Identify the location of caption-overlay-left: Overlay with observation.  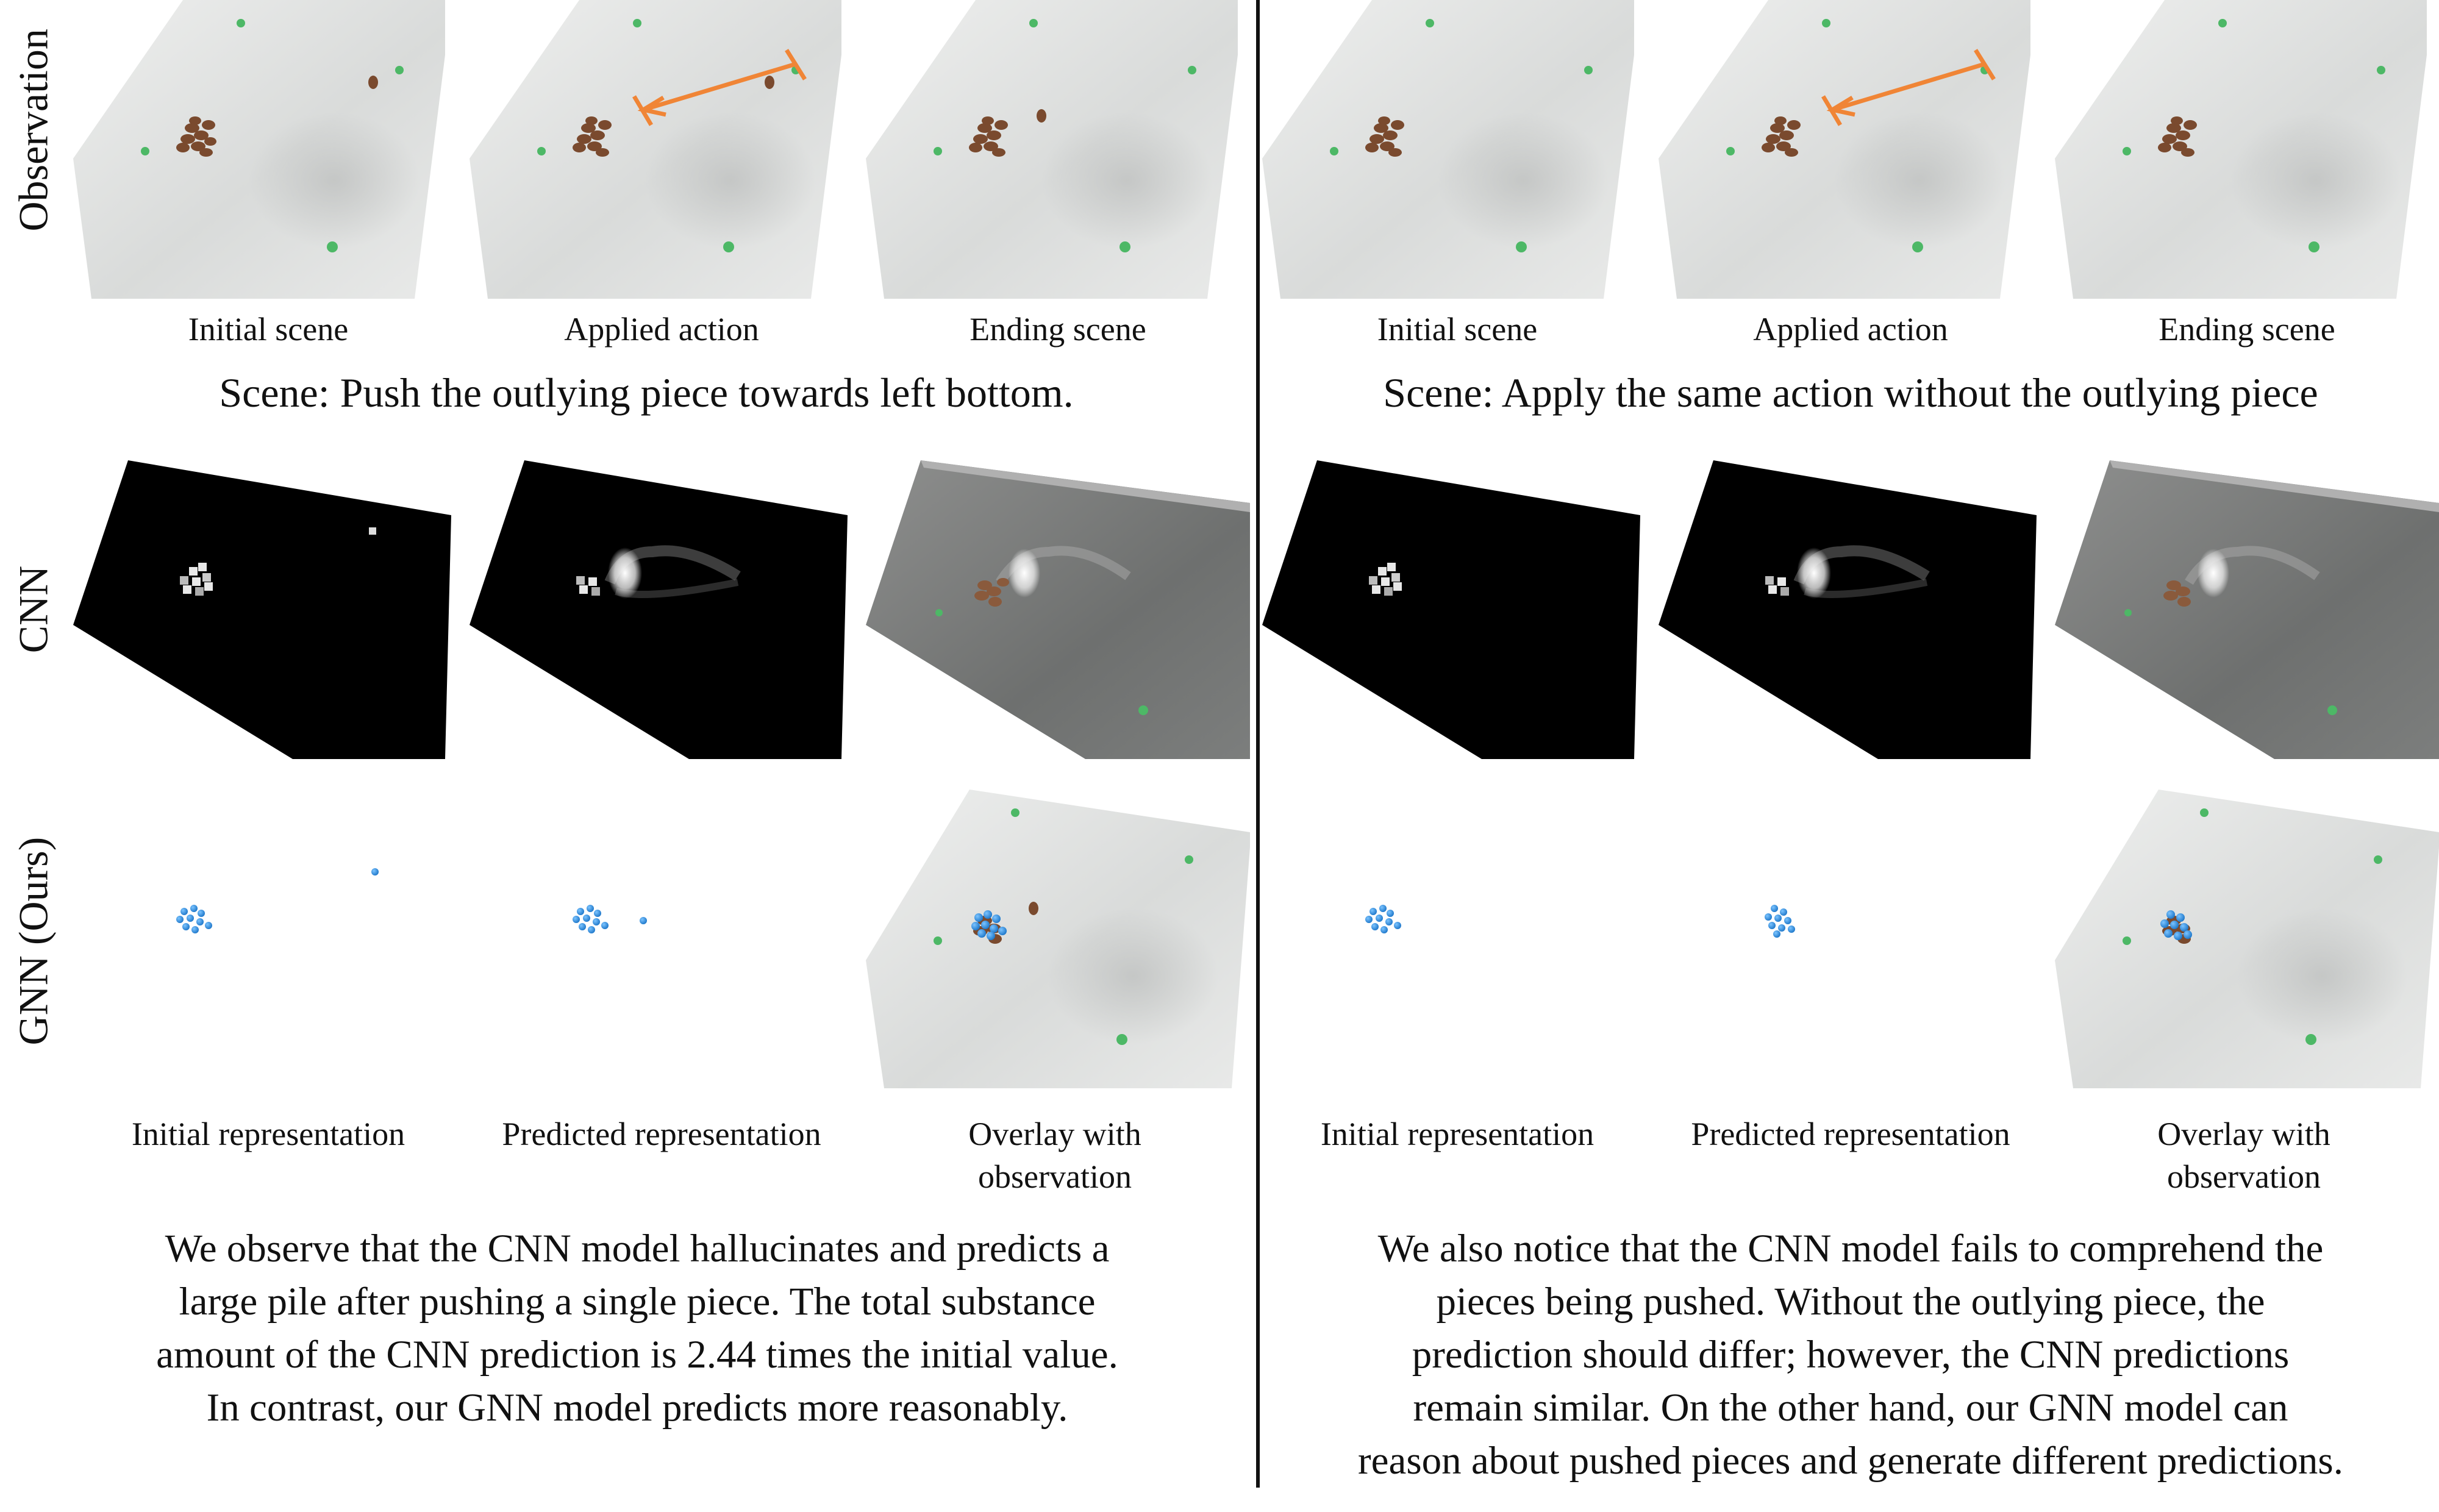
(1054, 1155).